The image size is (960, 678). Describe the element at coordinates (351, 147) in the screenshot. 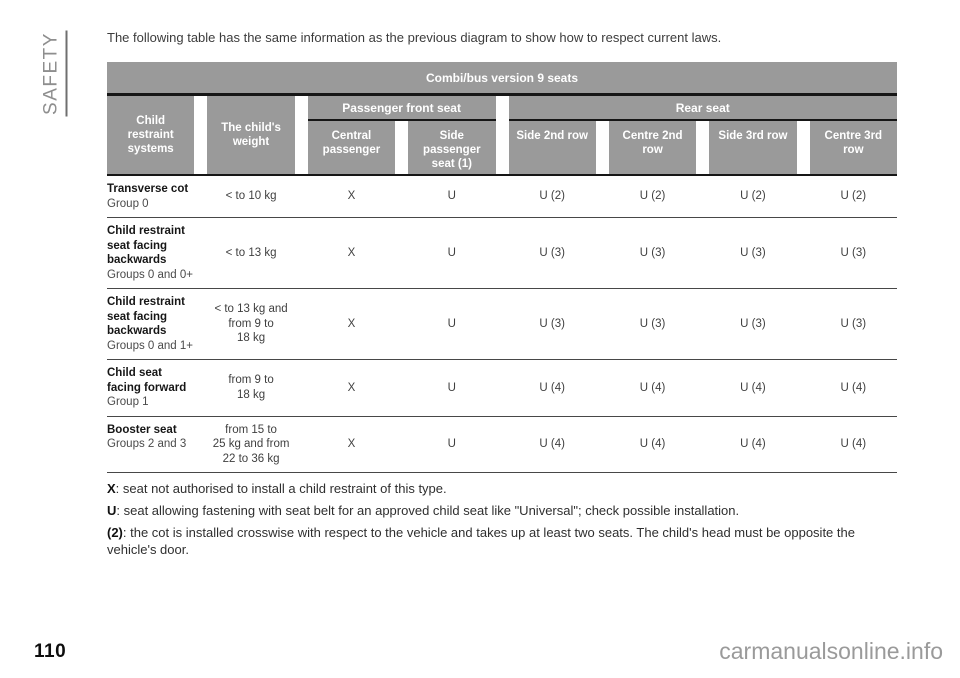

I see `column-header-central-passenger: Central passenger` at that location.